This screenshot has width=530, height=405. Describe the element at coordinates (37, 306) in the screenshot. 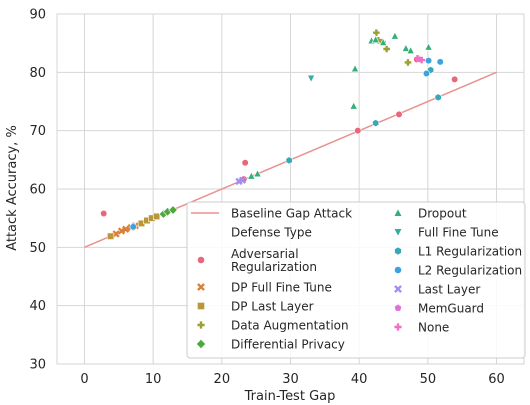

I see `y-tick-label: 40` at that location.